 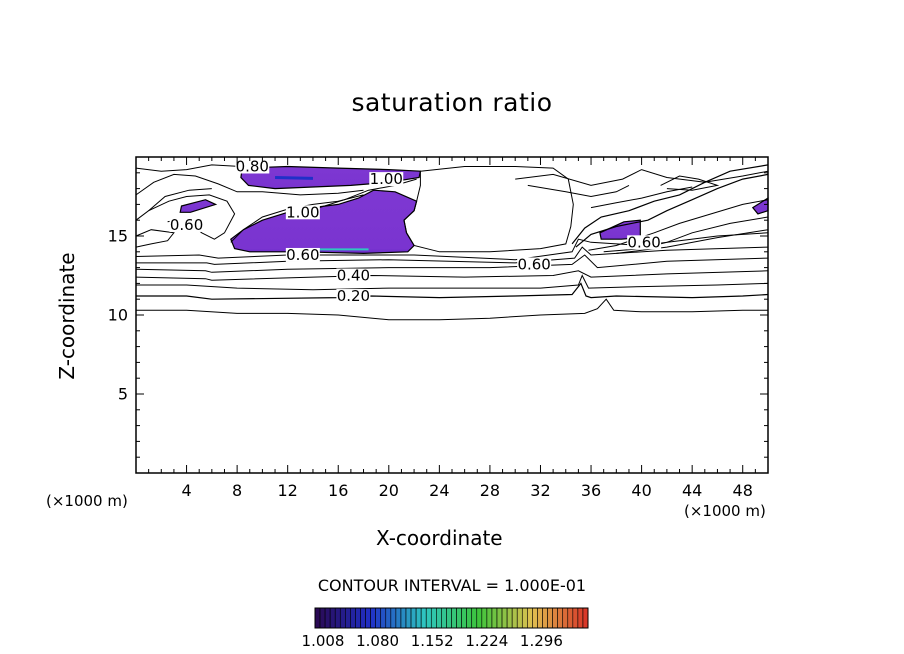 I want to click on colorbar, so click(x=451, y=618).